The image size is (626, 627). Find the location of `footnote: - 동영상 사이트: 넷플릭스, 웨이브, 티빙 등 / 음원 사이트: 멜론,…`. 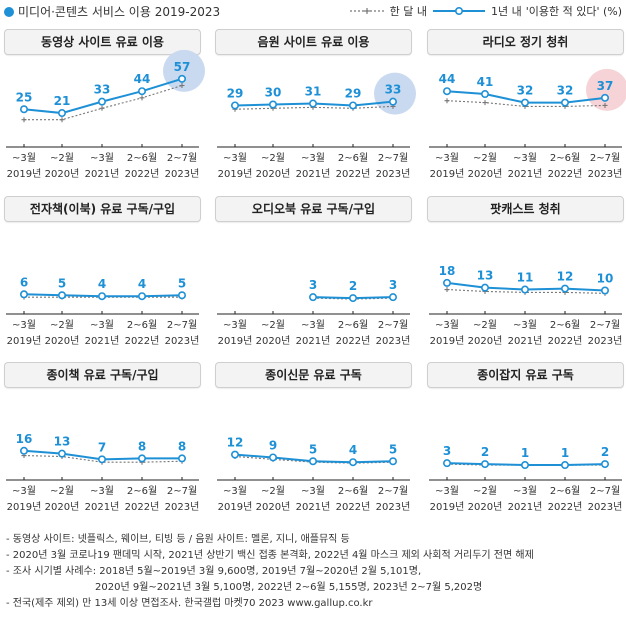

footnote: - 동영상 사이트: 넷플릭스, 웨이브, 티빙 등 / 음원 사이트: 멜론,… is located at coordinates (178, 539).